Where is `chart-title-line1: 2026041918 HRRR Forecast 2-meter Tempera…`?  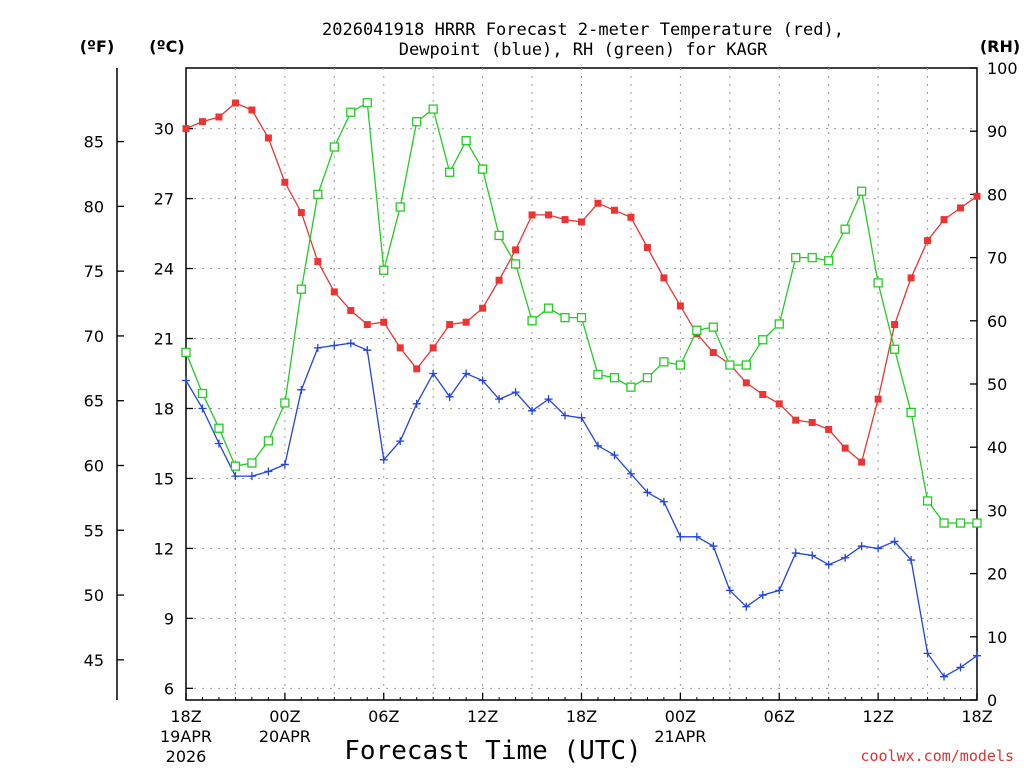
chart-title-line1: 2026041918 HRRR Forecast 2-meter Tempera… is located at coordinates (583, 30).